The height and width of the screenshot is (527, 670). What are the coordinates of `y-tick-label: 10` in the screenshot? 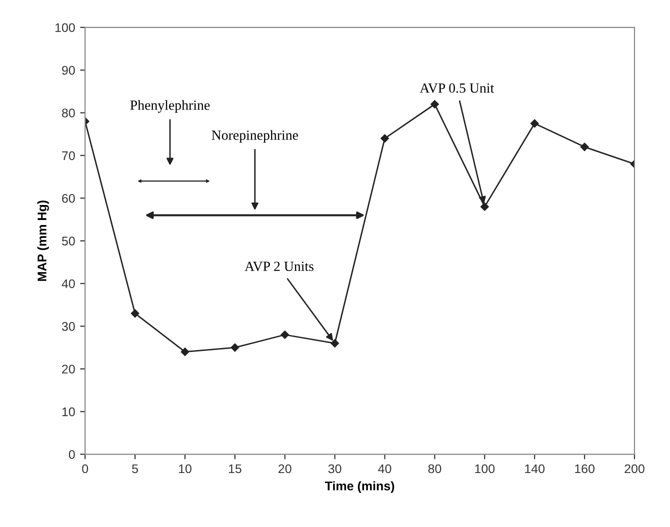 It's located at (68, 411).